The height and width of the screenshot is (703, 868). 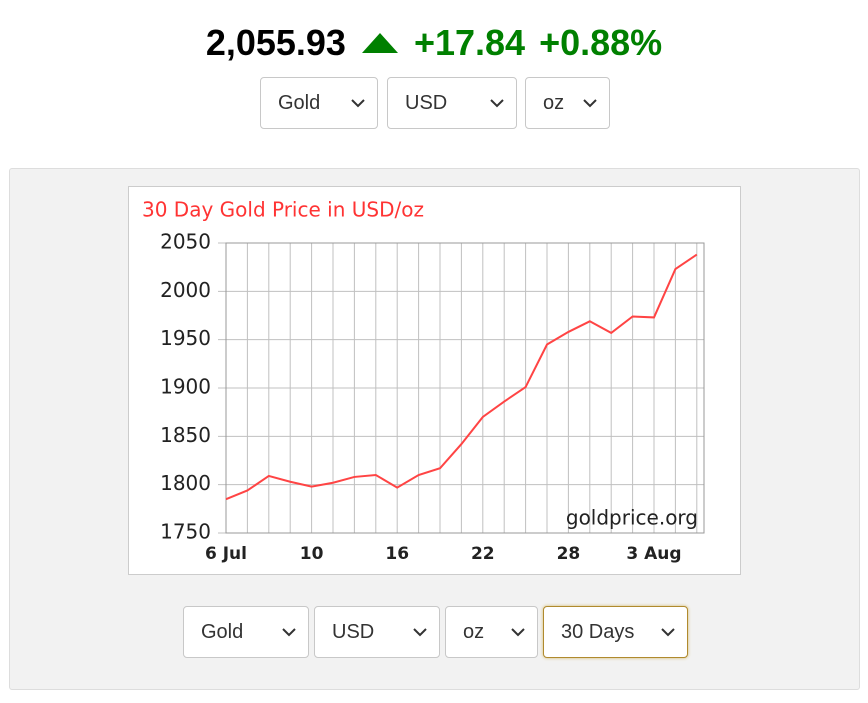 What do you see at coordinates (469, 42) in the screenshot?
I see `change: +17.84` at bounding box center [469, 42].